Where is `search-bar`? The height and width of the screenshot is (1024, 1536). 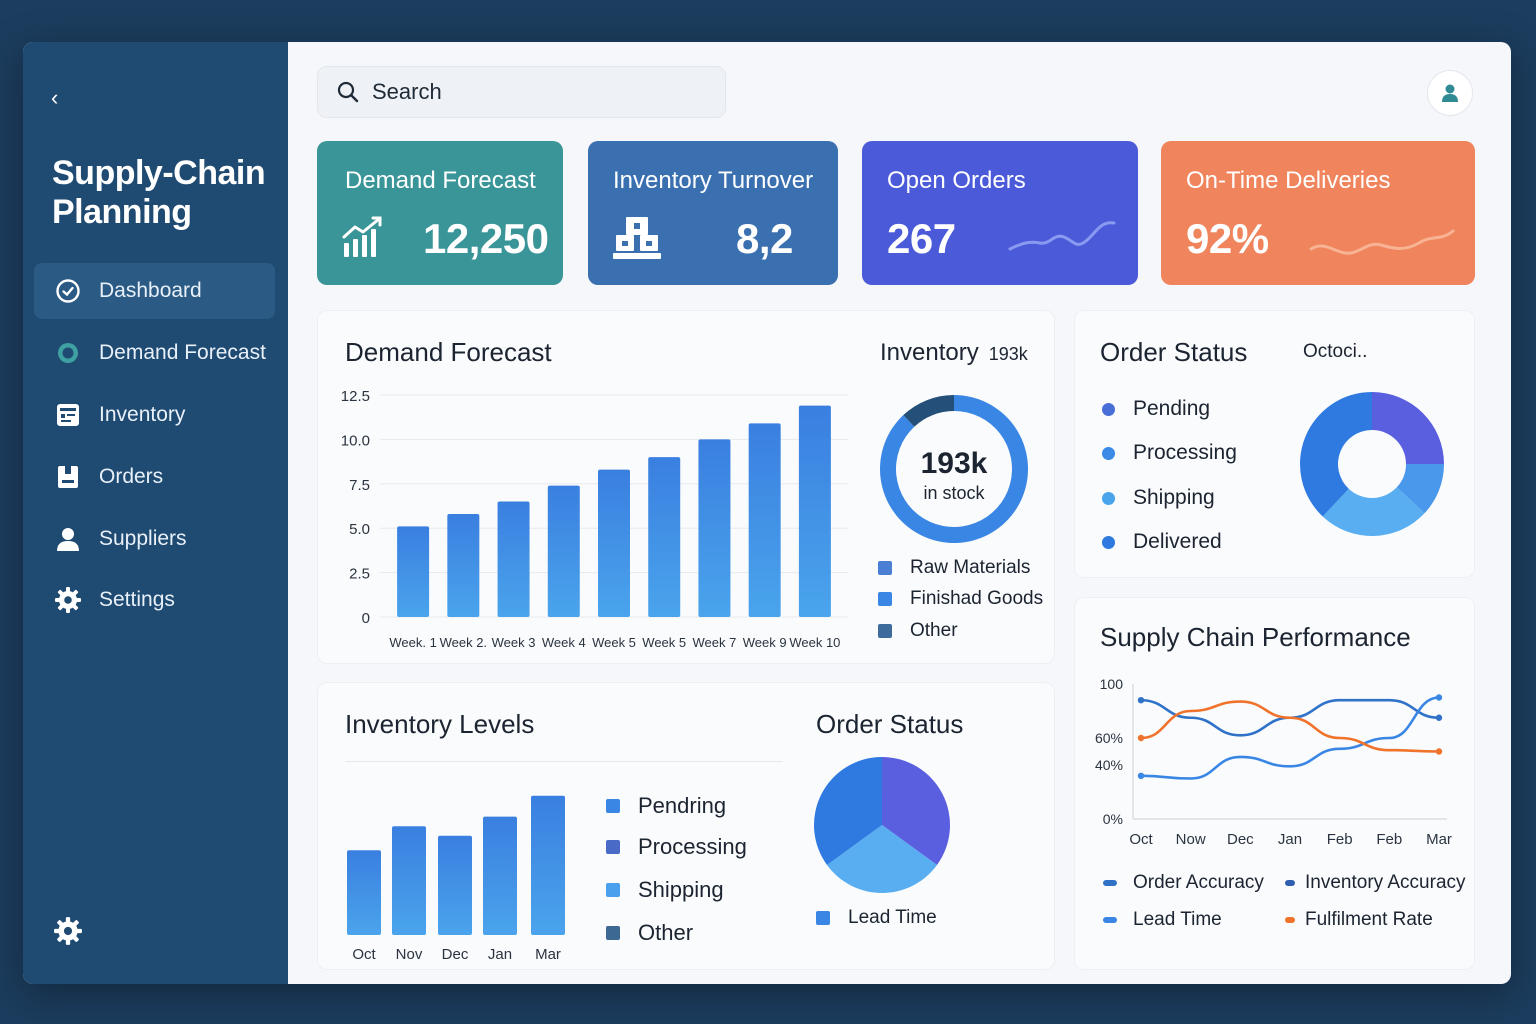
search-bar is located at coordinates (521, 92).